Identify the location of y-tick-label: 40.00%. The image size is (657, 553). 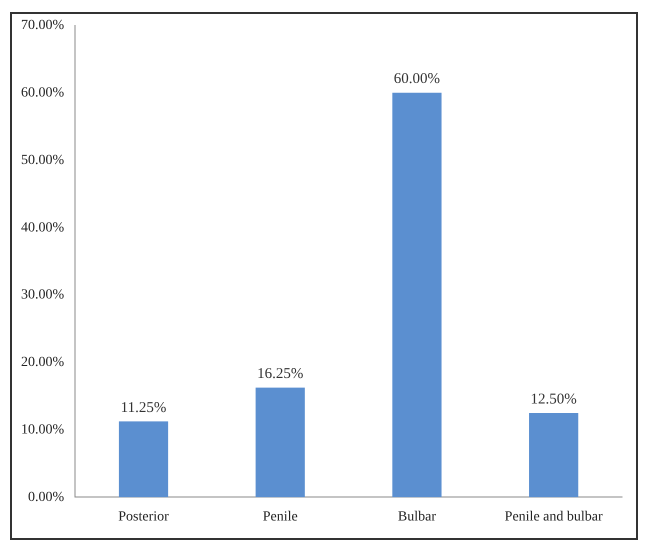
(42, 228).